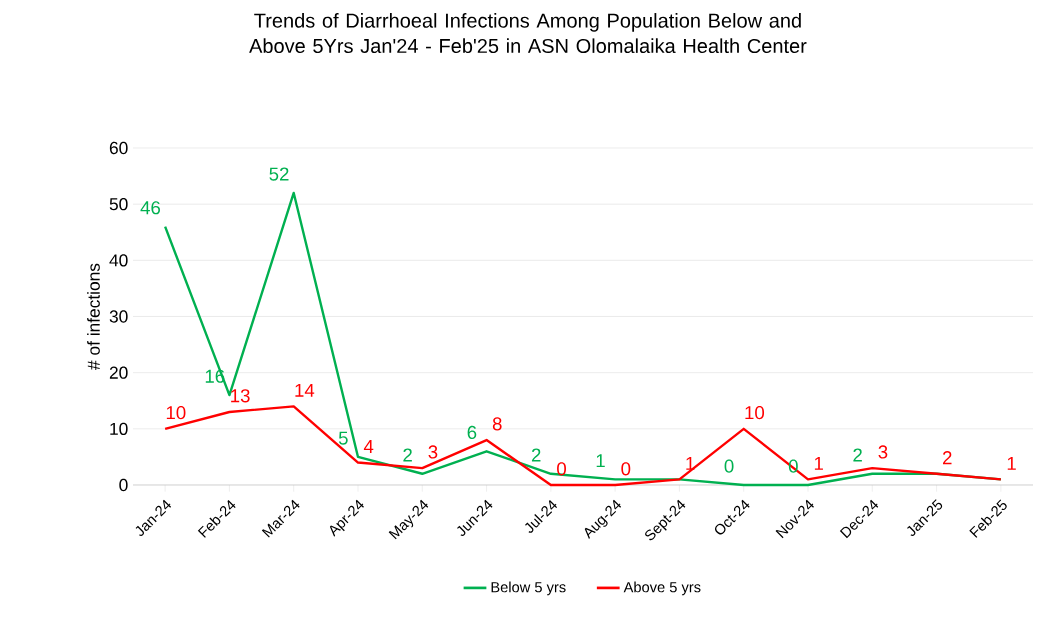  I want to click on chart-title: Trends of Diarrhoeal Infections Among Population Below and Above 5Yrs Jan'24 - Feb'25 in ASN Olomalaika Health Center, so click(528, 33).